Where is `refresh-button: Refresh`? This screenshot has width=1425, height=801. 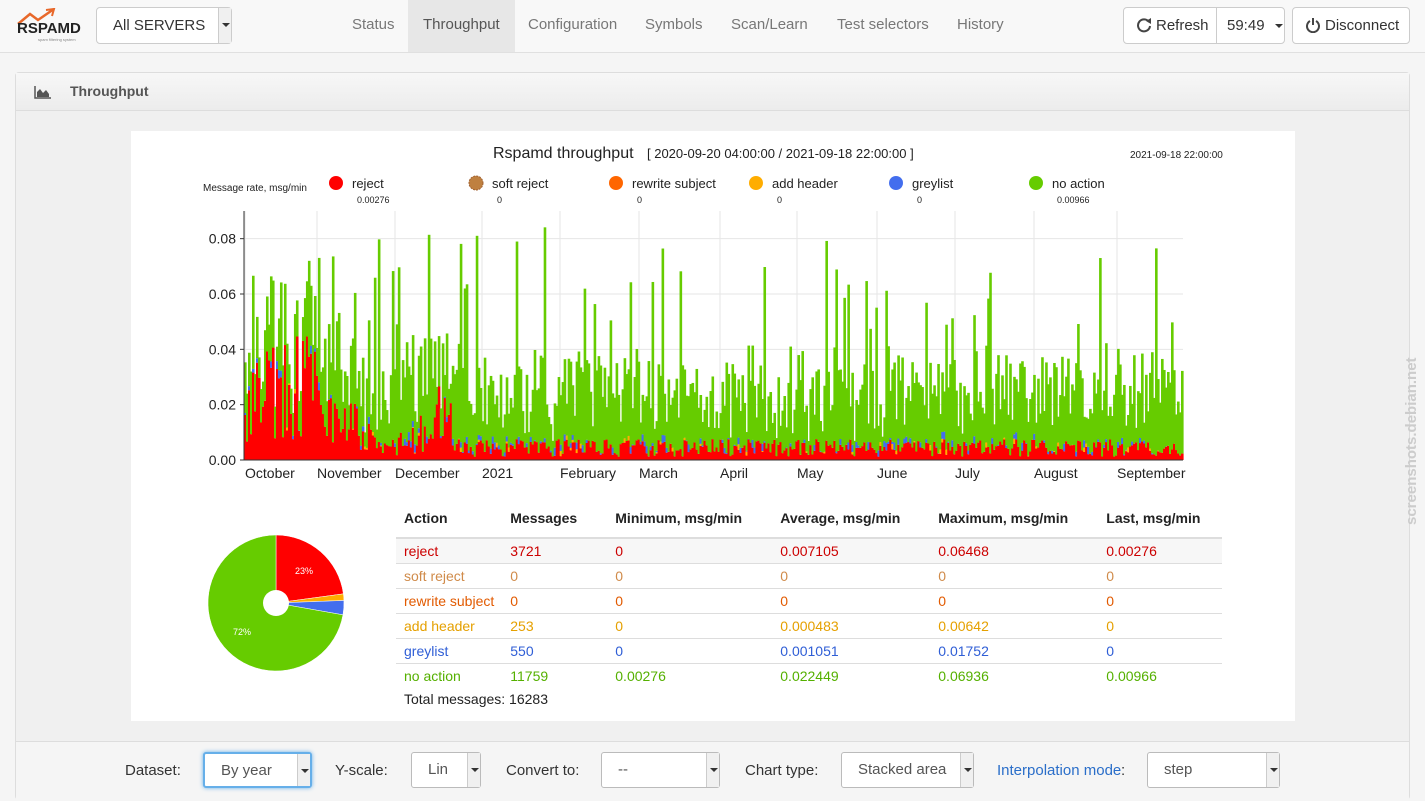 refresh-button: Refresh is located at coordinates (1170, 25).